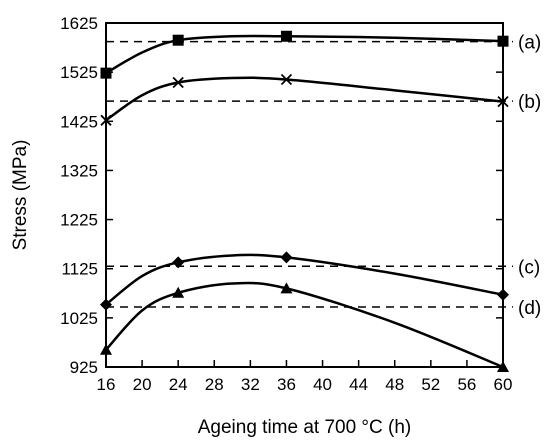 The height and width of the screenshot is (444, 549). I want to click on y-tick-label: 925, so click(84, 367).